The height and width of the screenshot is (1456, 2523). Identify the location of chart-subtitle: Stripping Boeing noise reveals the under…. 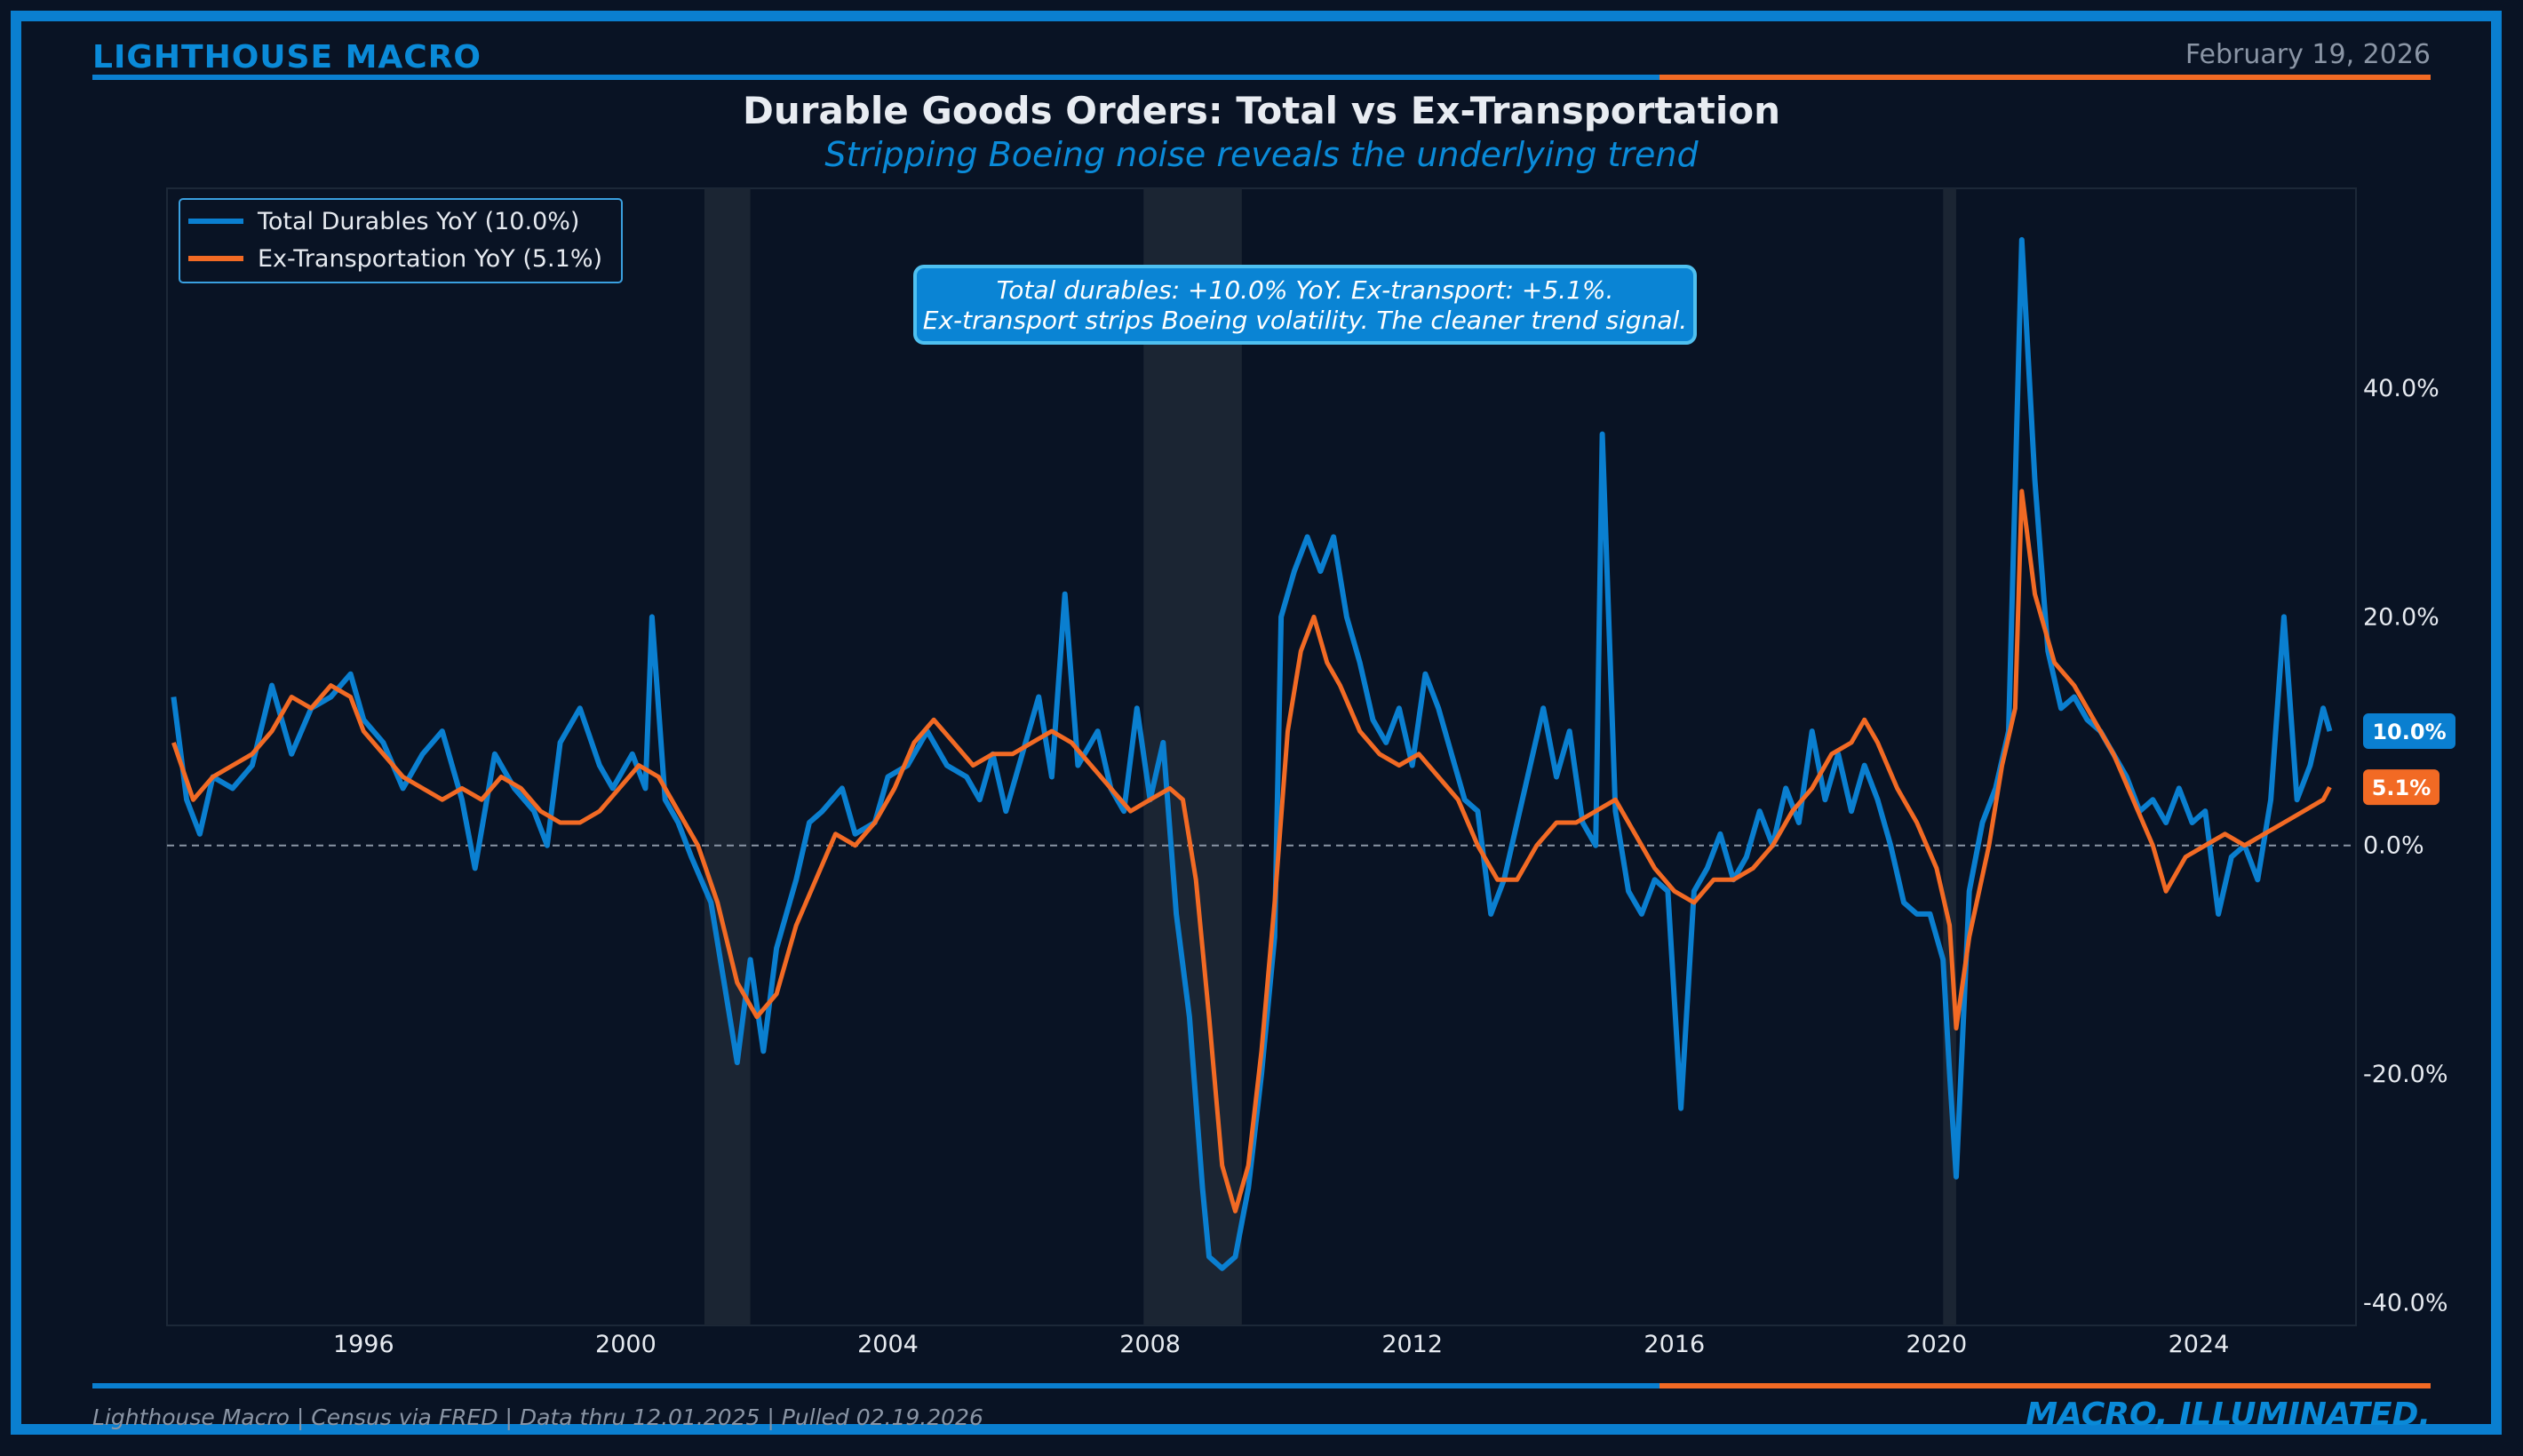
(1261, 154).